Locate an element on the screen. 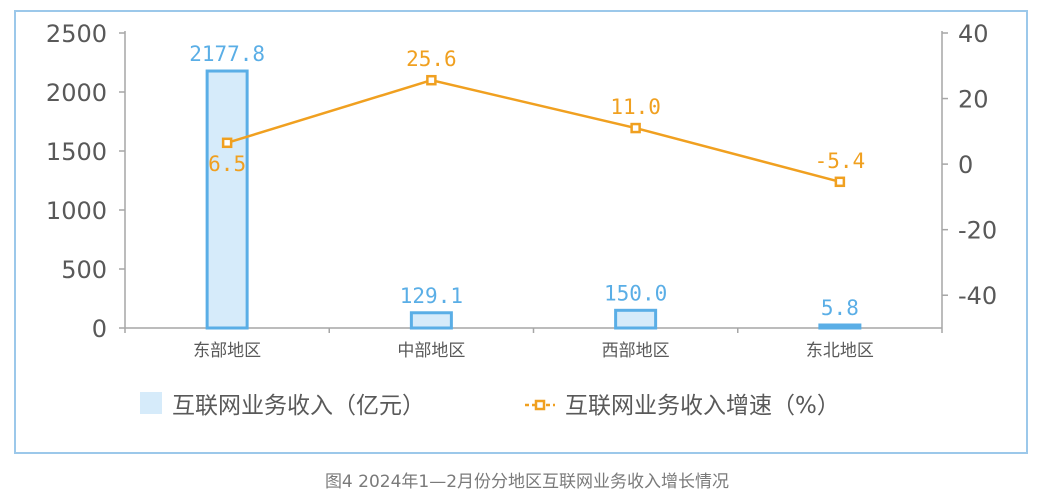 Image resolution: width=1054 pixels, height=504 pixels. right-tick-label: 40 is located at coordinates (973, 34).